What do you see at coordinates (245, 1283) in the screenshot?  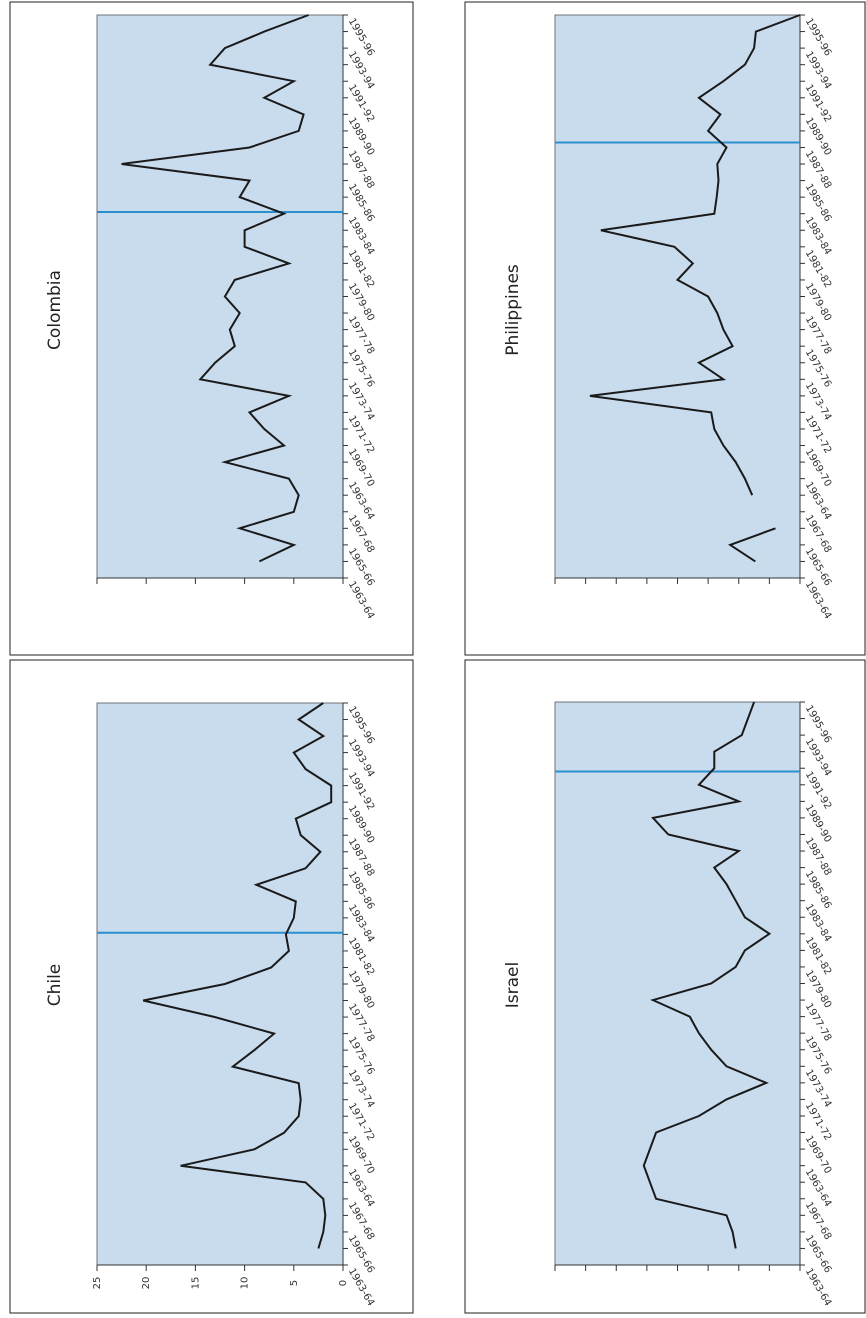 I see `y-tick-label: 10` at bounding box center [245, 1283].